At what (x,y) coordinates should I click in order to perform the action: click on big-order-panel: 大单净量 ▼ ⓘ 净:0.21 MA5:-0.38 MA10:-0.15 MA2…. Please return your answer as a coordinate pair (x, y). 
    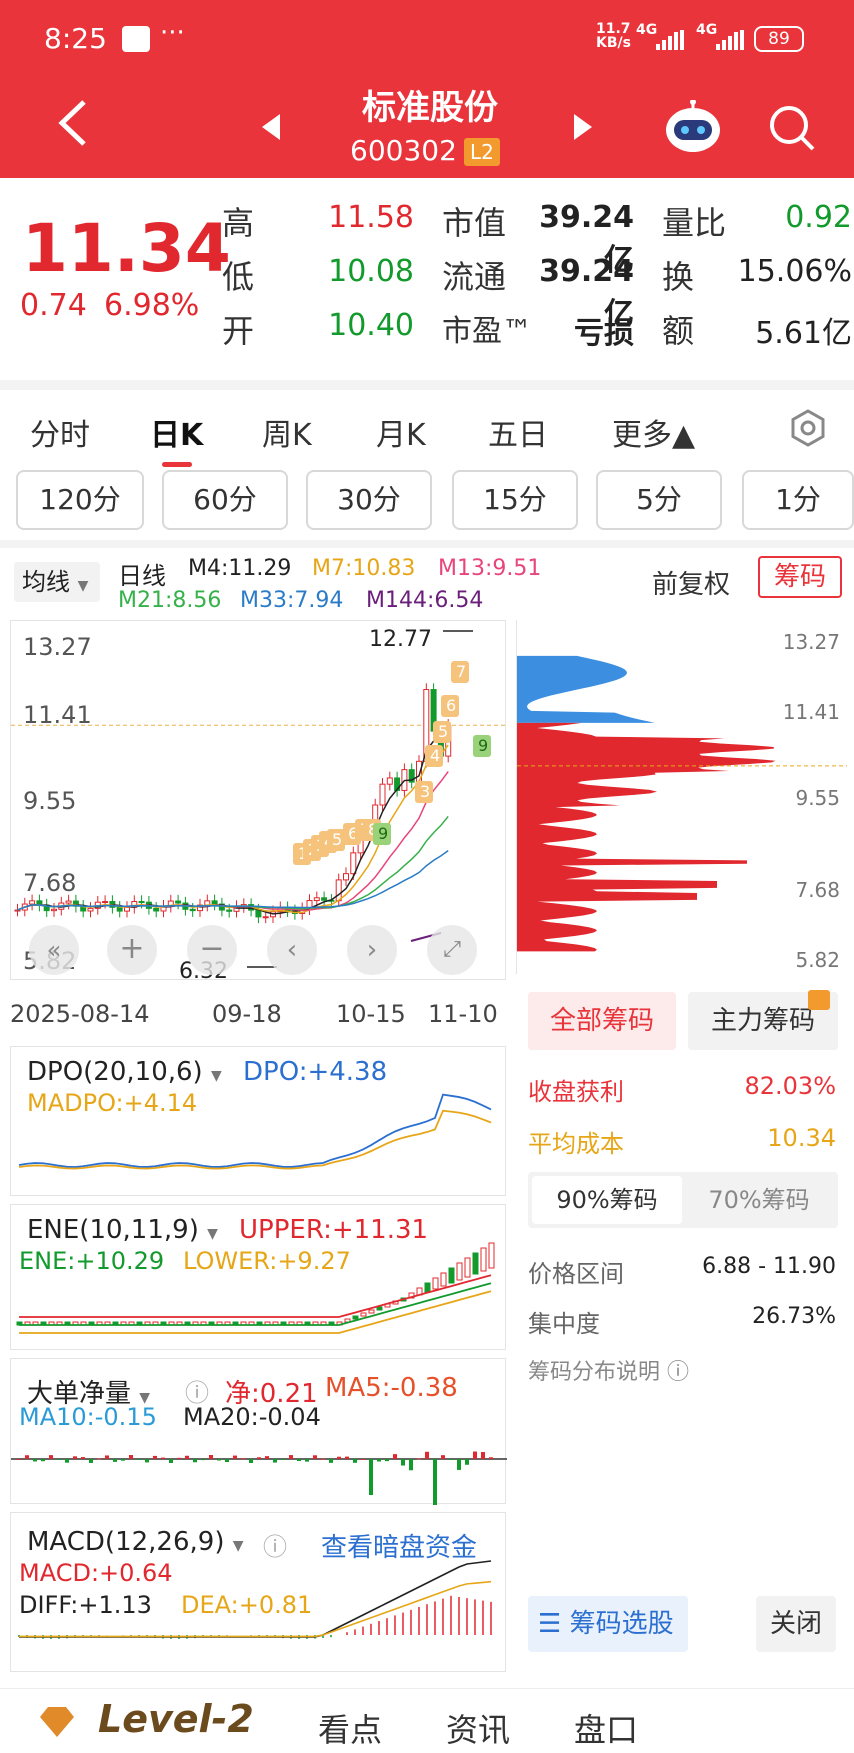
    Looking at the image, I should click on (258, 1431).